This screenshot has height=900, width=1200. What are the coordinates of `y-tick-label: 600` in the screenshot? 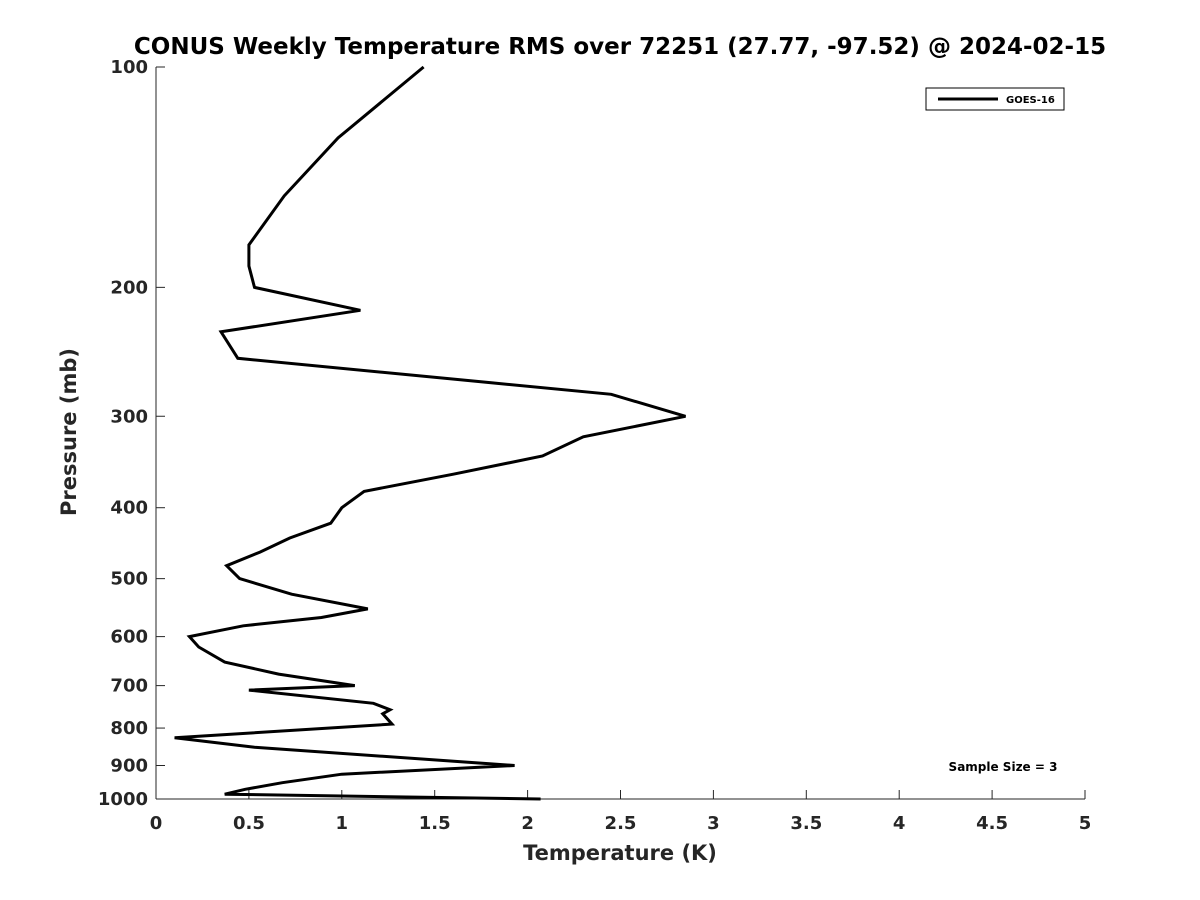 It's located at (129, 637).